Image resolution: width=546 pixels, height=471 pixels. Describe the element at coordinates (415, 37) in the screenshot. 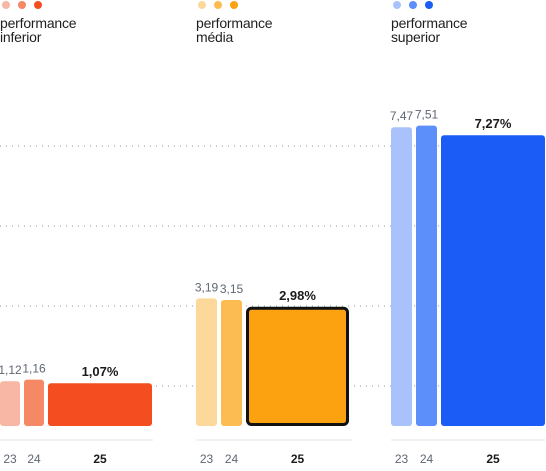

I see `group-title-line2: superior` at that location.